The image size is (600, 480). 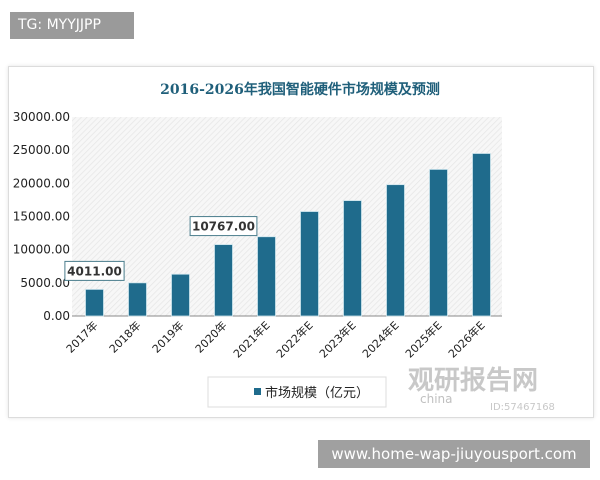 What do you see at coordinates (294, 339) in the screenshot?
I see `x-tick-label: 2022年E` at bounding box center [294, 339].